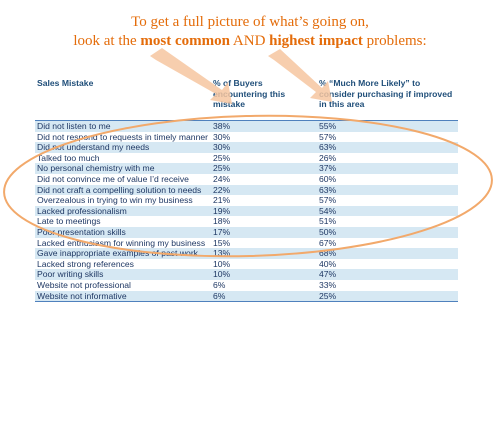  I want to click on cell-sales-mistake: Overzealous in trying to win my business, so click(123, 200).